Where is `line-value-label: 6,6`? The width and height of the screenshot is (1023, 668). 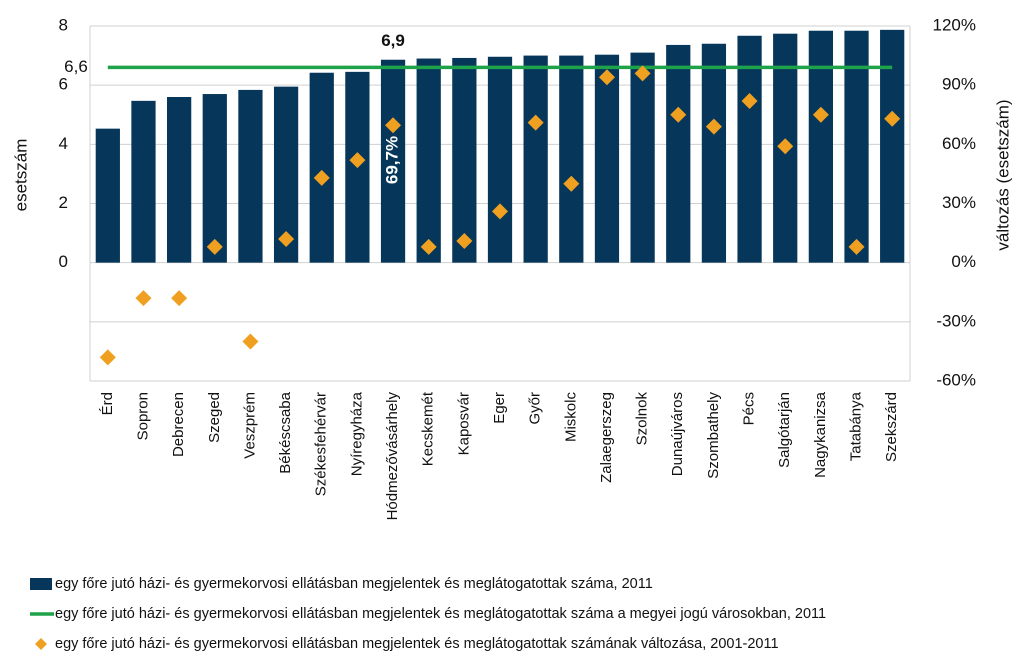 line-value-label: 6,6 is located at coordinates (76, 66).